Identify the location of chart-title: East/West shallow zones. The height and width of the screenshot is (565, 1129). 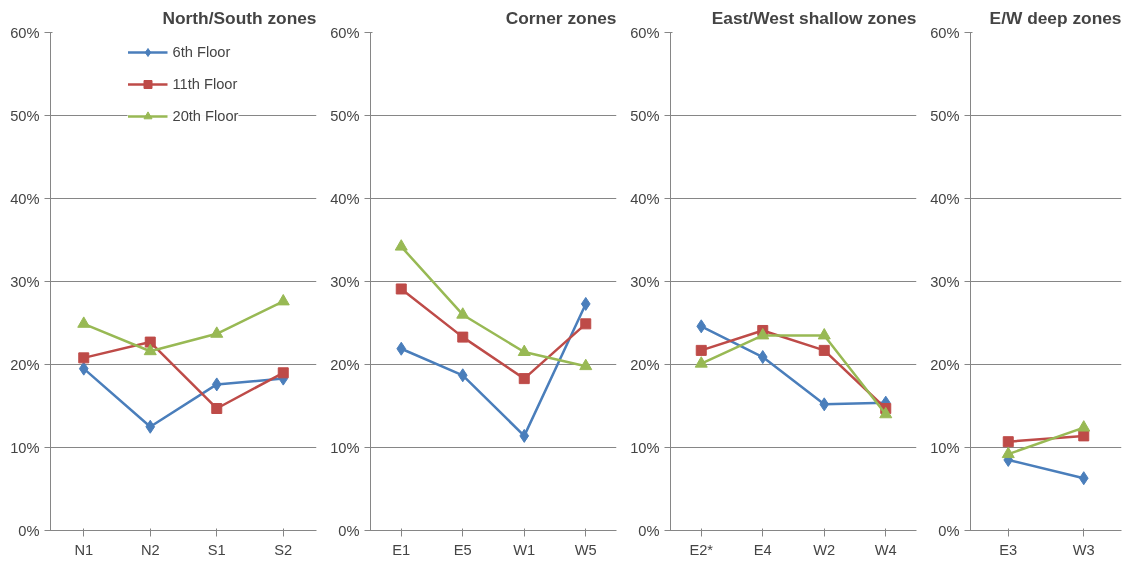
(814, 17).